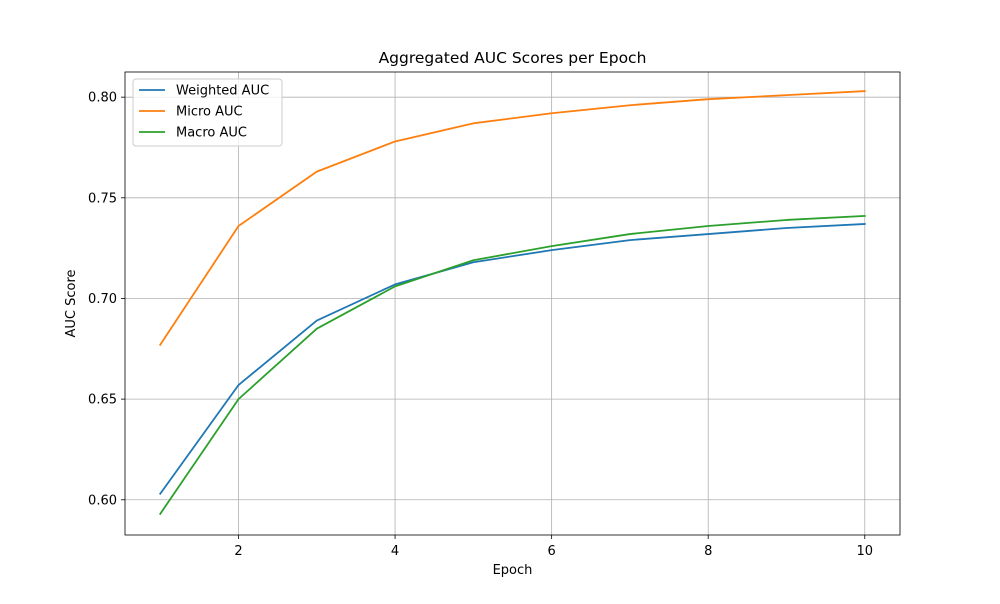 Image resolution: width=1000 pixels, height=604 pixels. Describe the element at coordinates (102, 400) in the screenshot. I see `y-tick-label: 0.65` at that location.